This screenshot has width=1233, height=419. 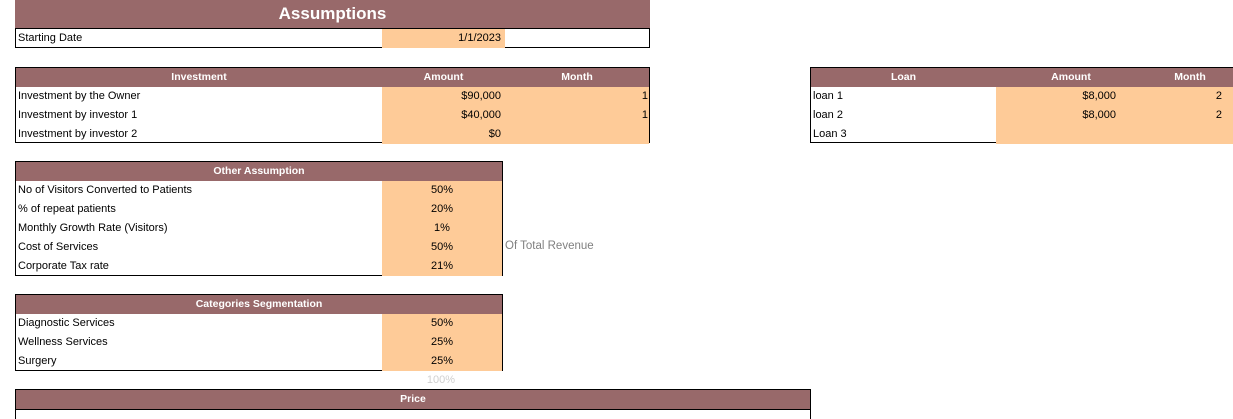 I want to click on assumption-value-input: 1%, so click(x=442, y=228).